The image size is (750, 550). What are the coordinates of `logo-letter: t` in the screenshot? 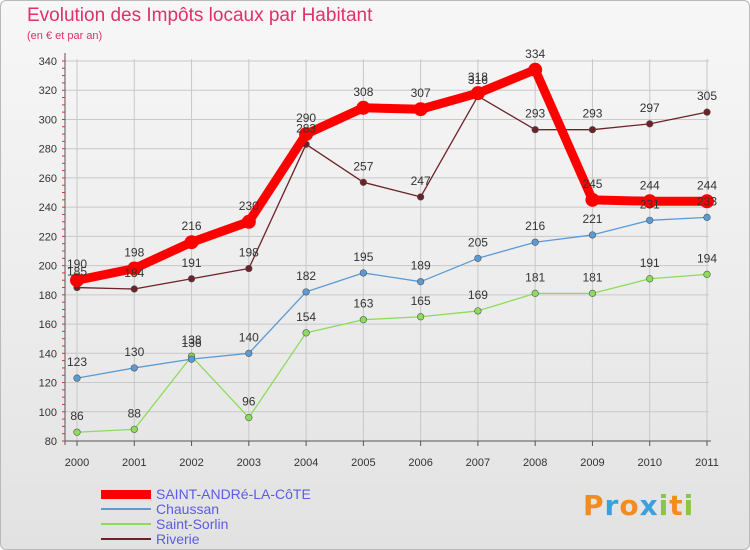 It's located at (676, 505).